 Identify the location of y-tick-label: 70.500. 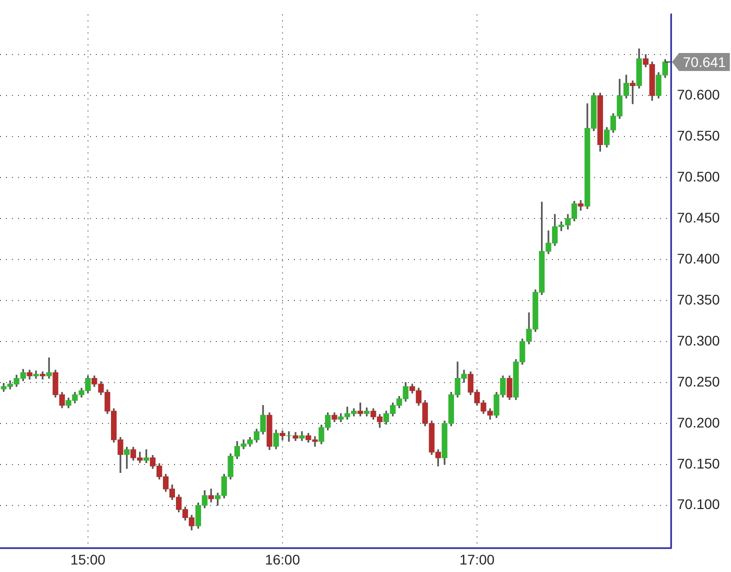
(698, 176).